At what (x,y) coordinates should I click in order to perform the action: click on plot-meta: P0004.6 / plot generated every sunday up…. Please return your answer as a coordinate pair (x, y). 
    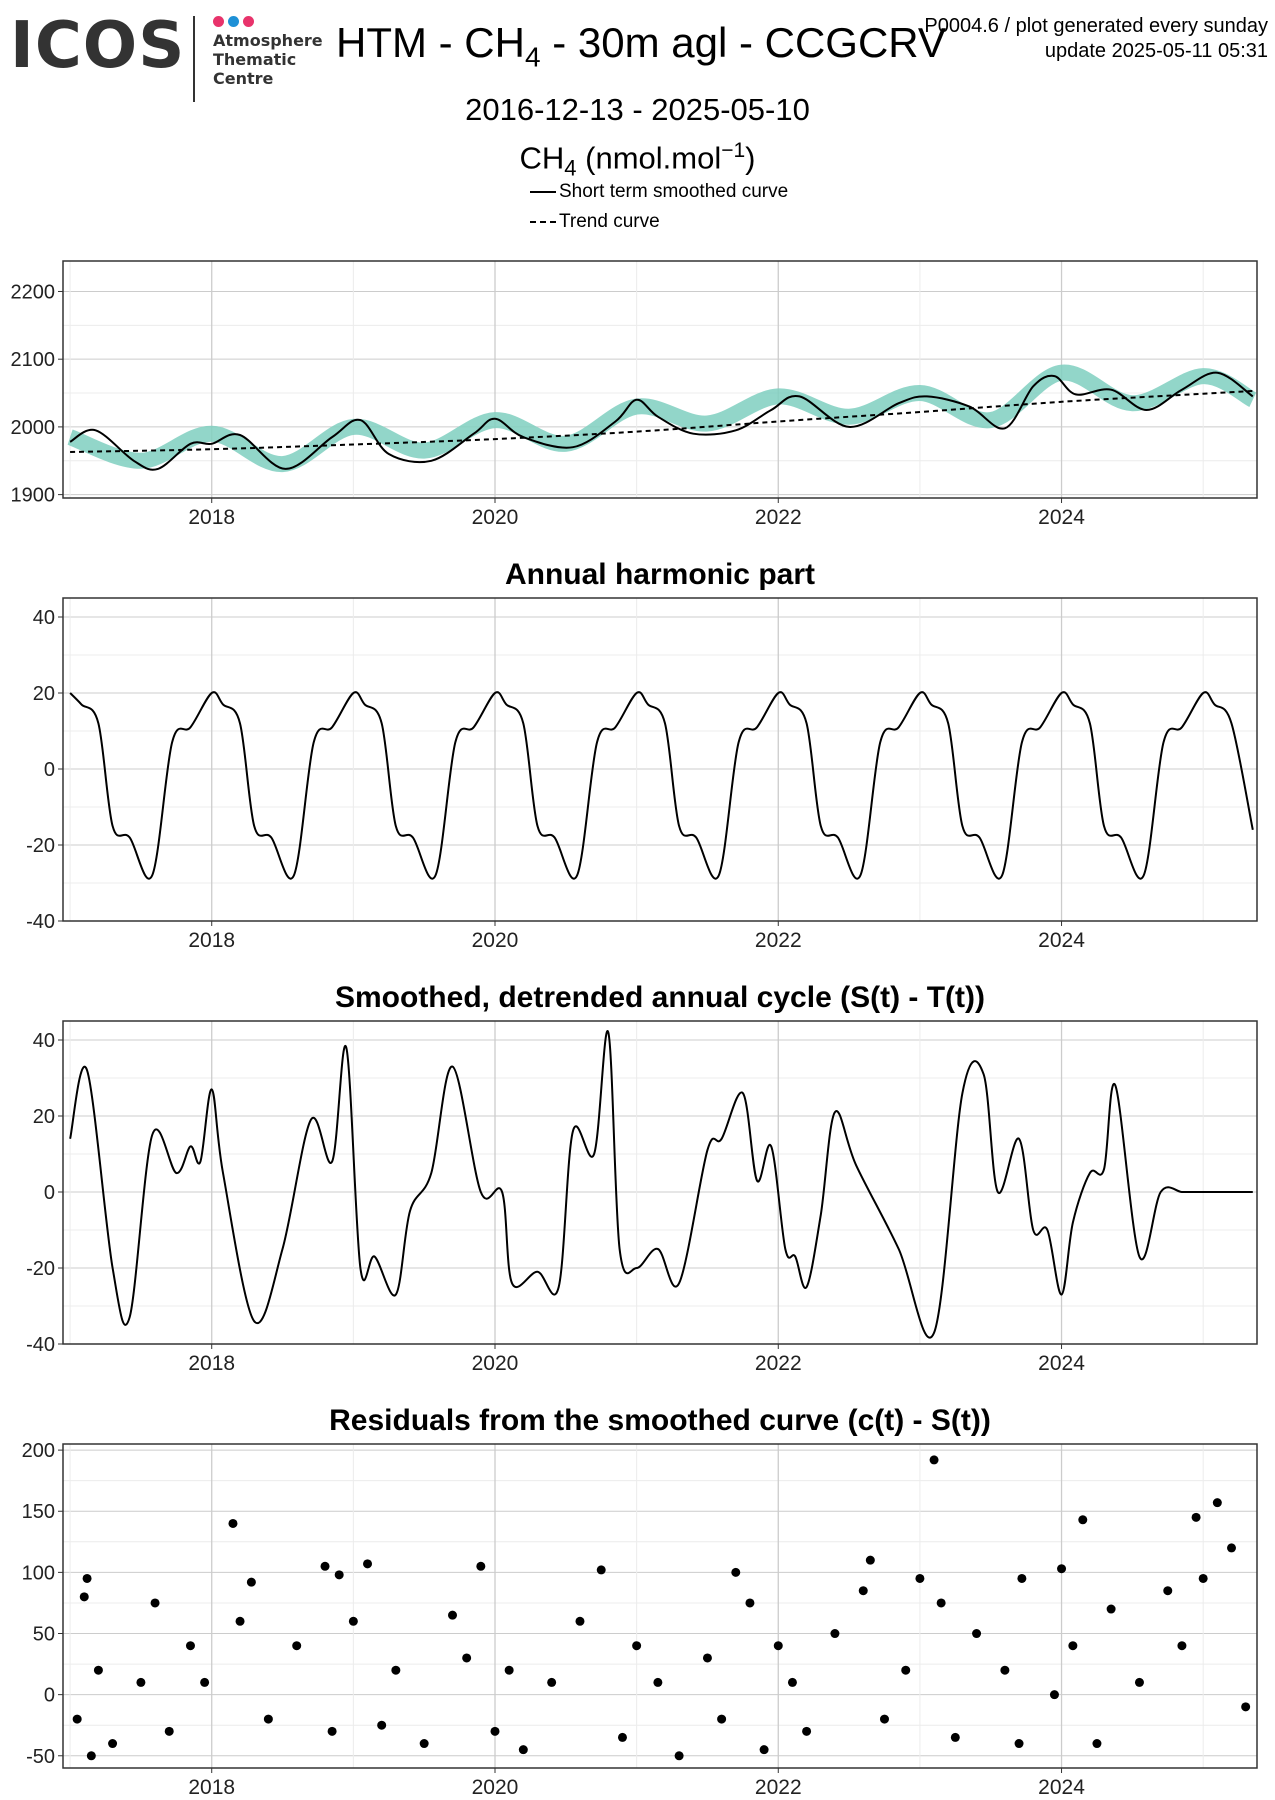
    Looking at the image, I should click on (1096, 39).